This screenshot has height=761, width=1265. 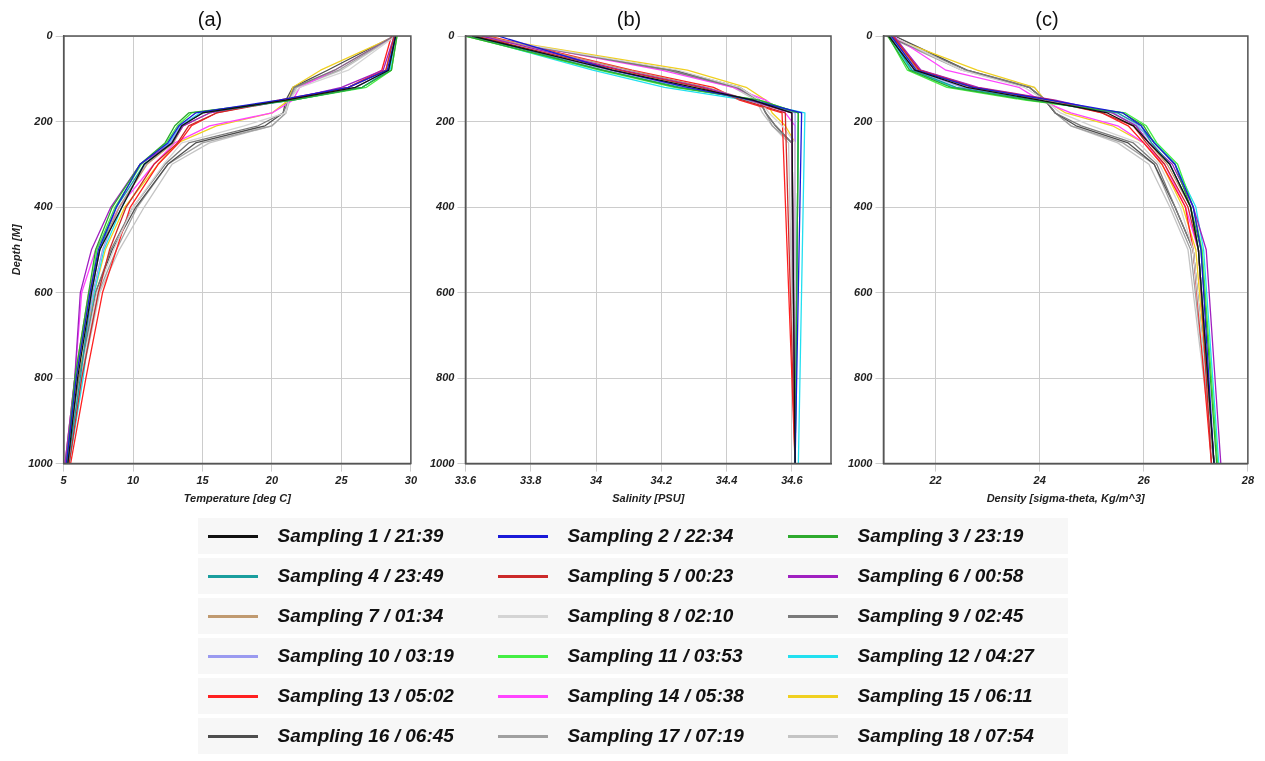 I want to click on legend-label: Sampling 4 / 23:49, so click(x=360, y=576).